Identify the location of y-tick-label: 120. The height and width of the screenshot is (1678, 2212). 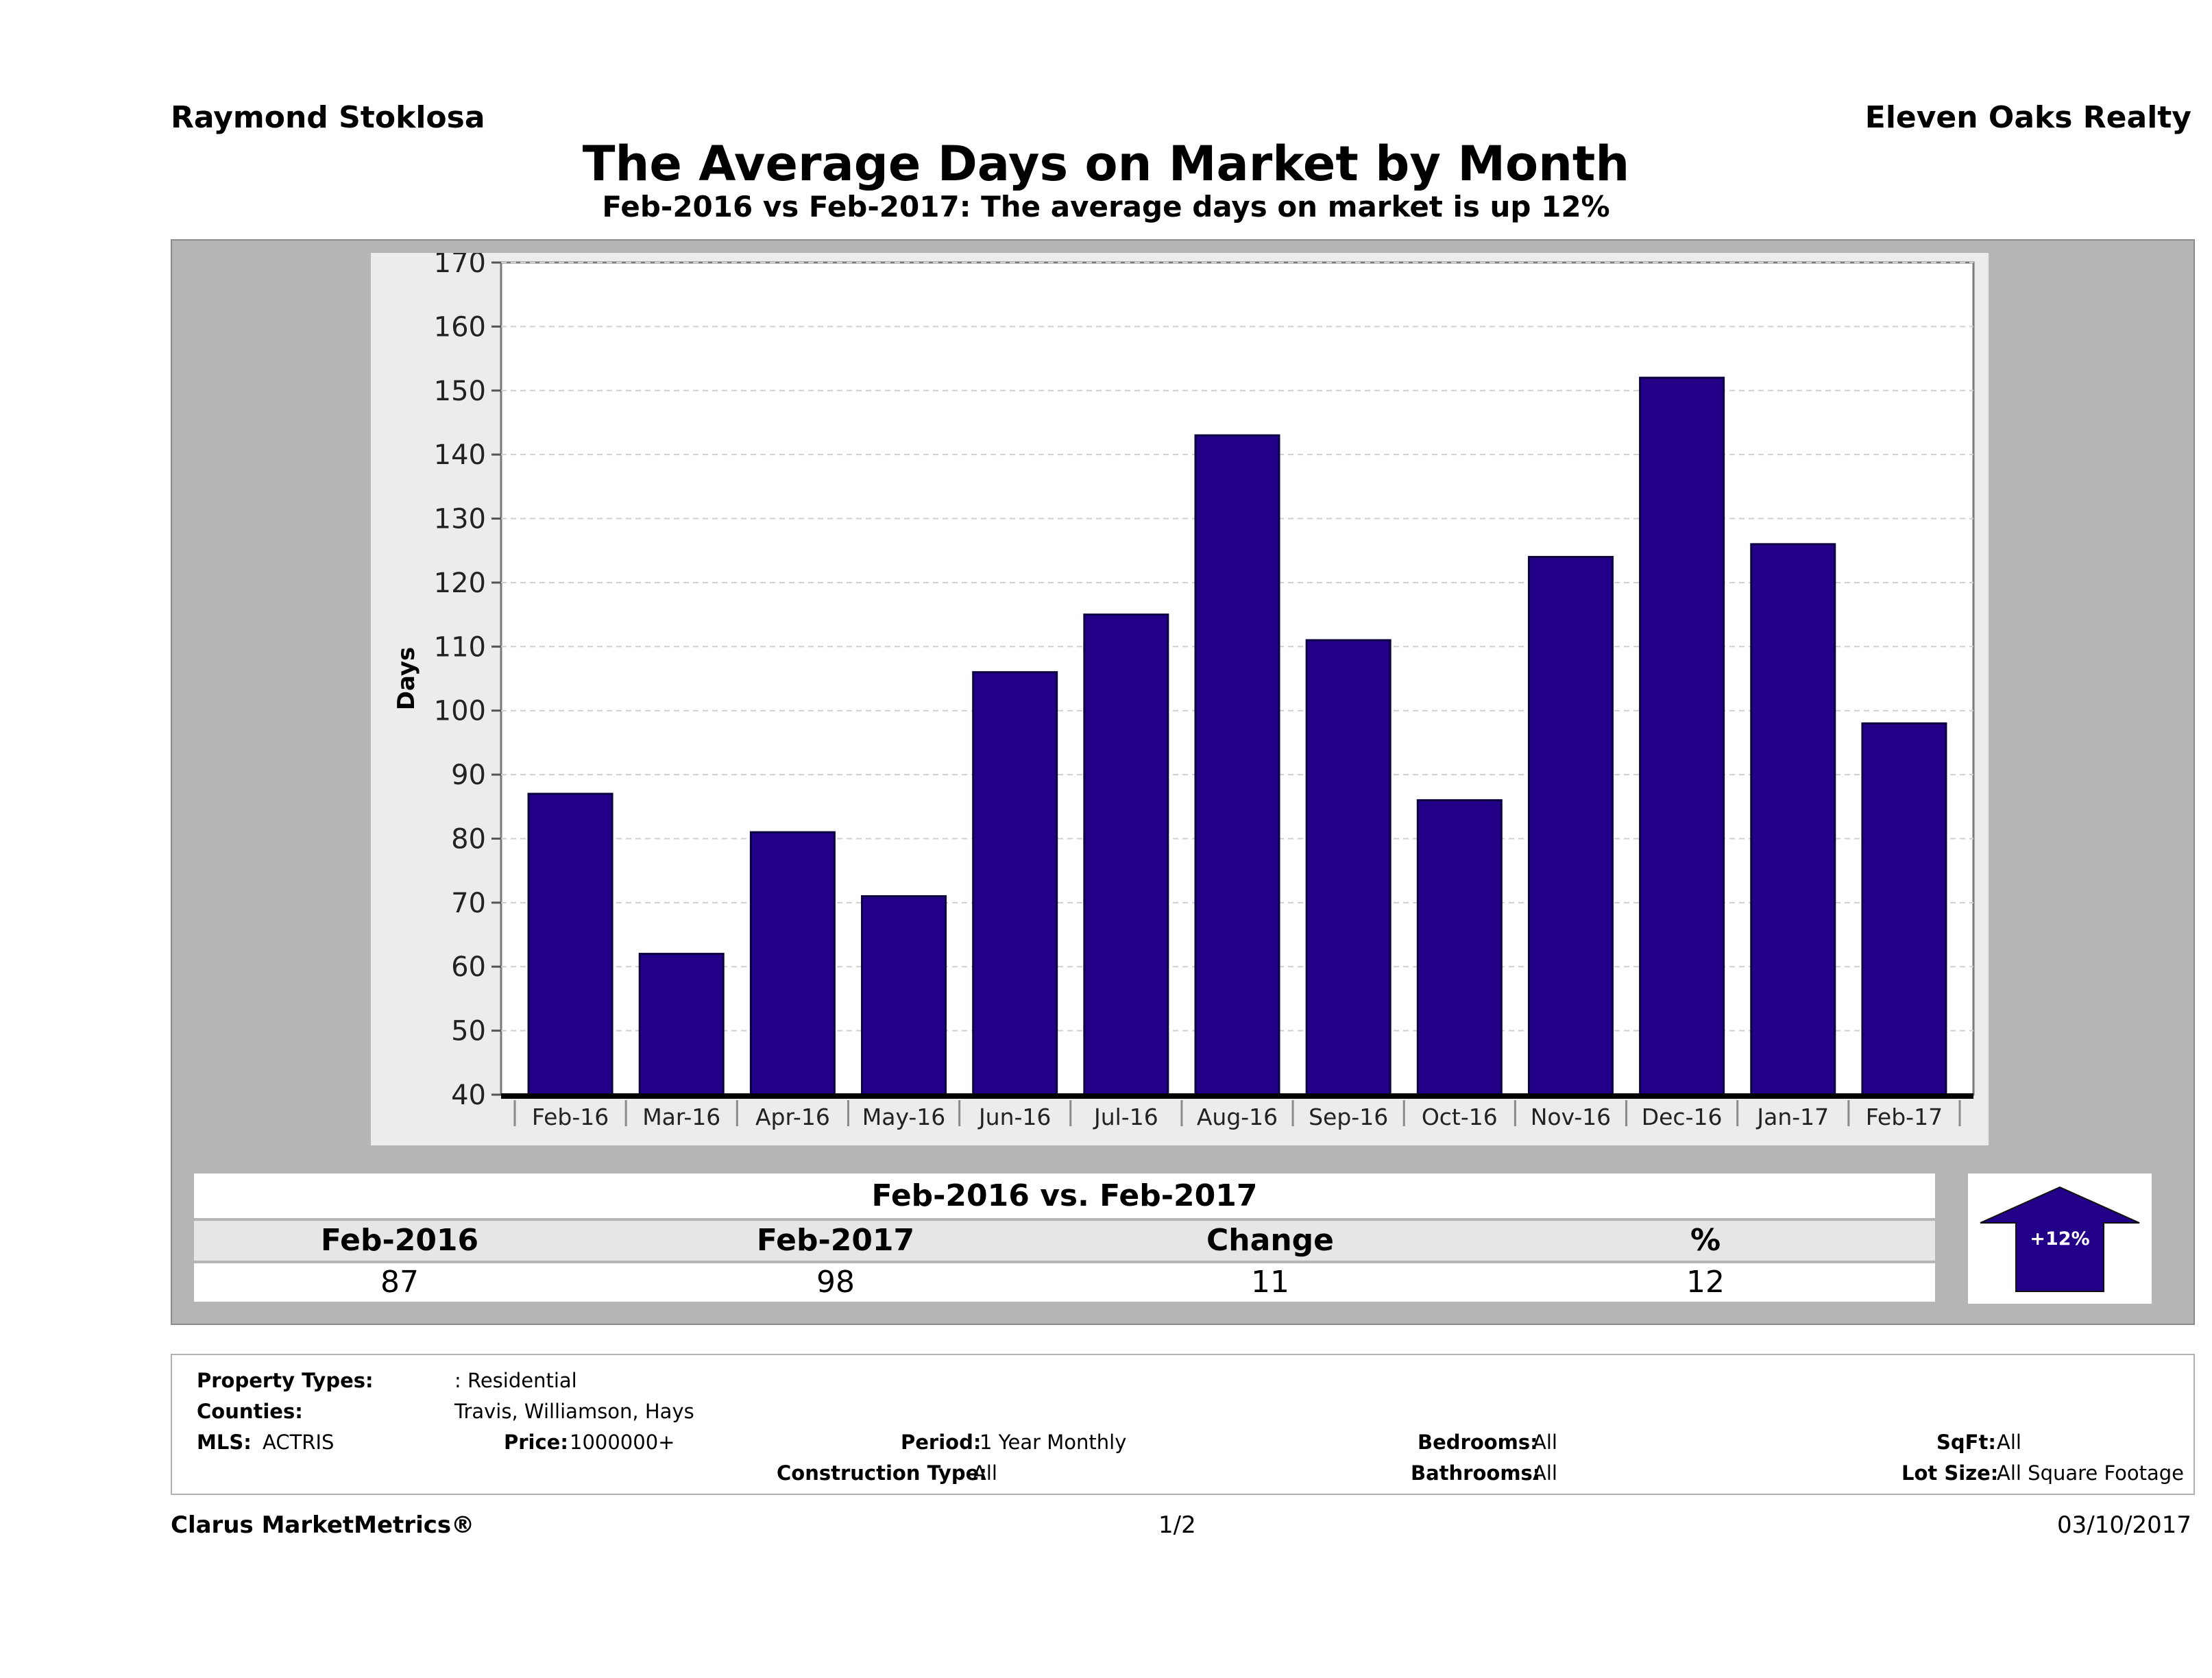
(460, 583).